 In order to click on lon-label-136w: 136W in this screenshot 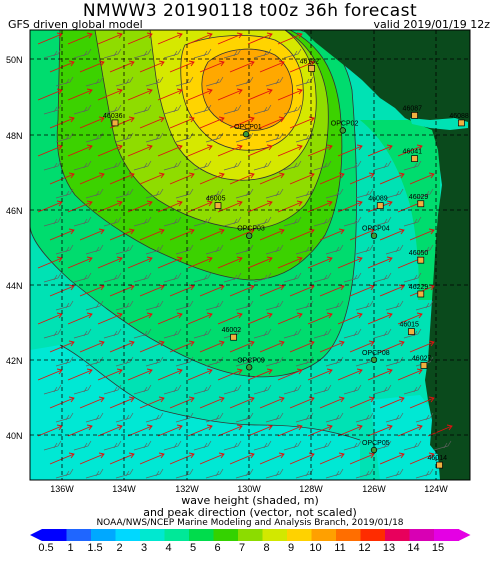, I will do `click(62, 489)`.